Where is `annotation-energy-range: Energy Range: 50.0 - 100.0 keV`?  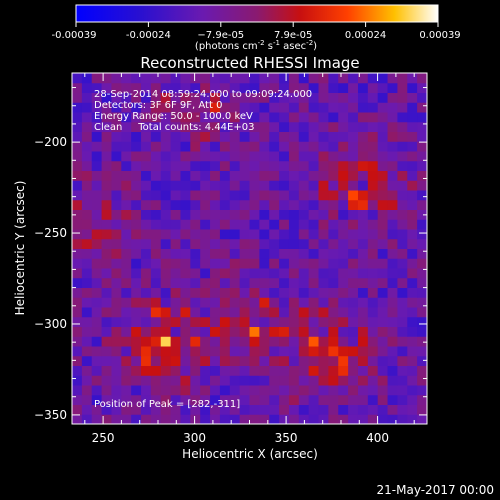 annotation-energy-range: Energy Range: 50.0 - 100.0 keV is located at coordinates (173, 116).